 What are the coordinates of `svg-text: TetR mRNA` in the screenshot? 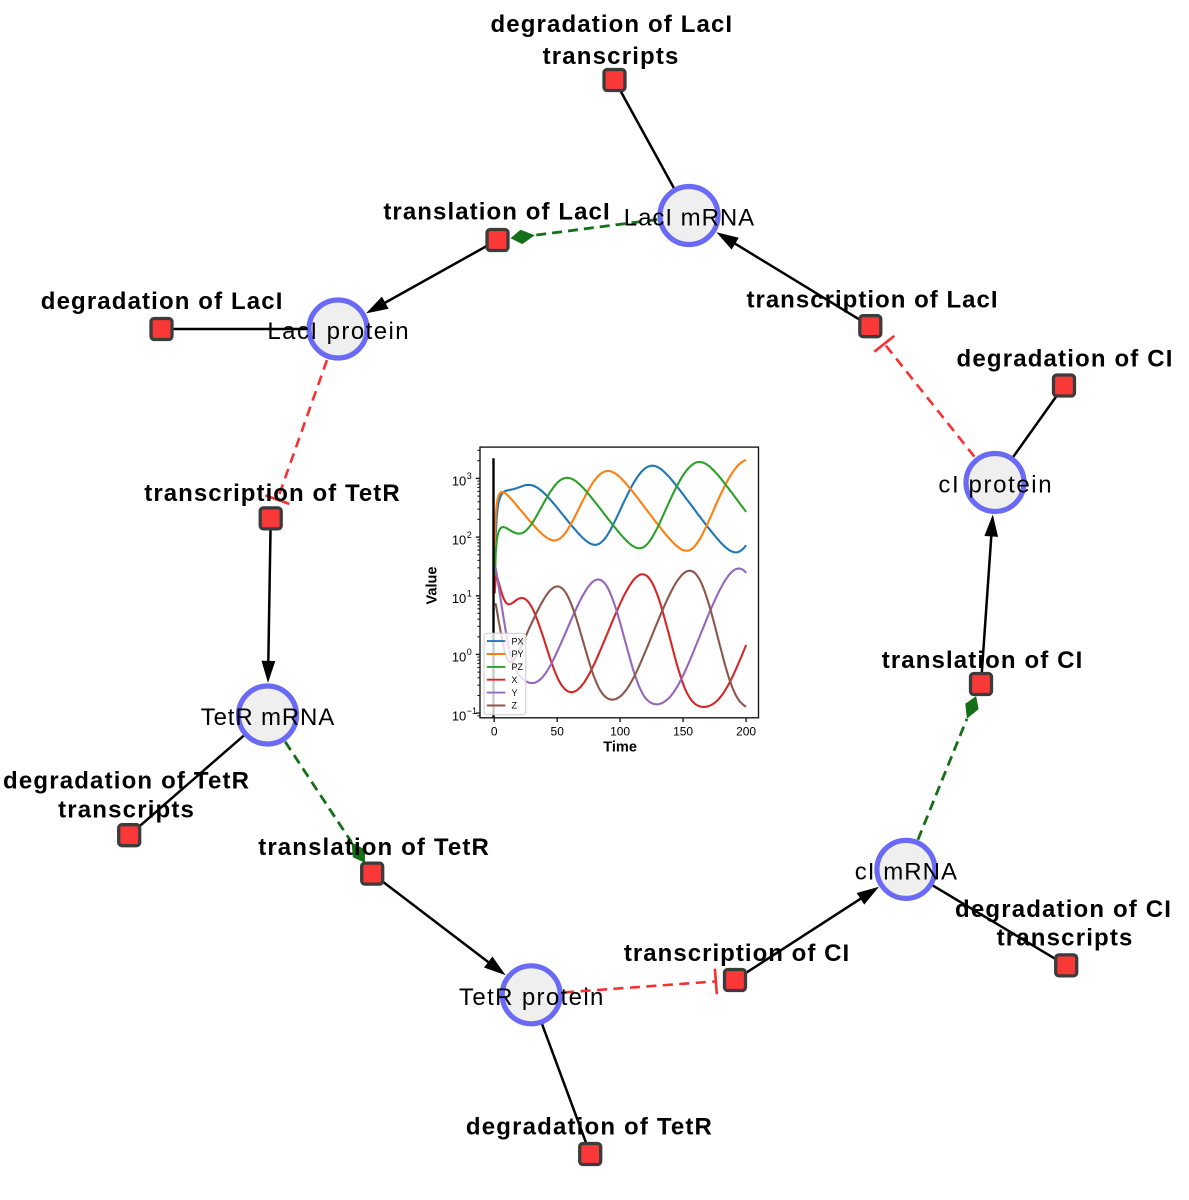 It's located at (268, 717).